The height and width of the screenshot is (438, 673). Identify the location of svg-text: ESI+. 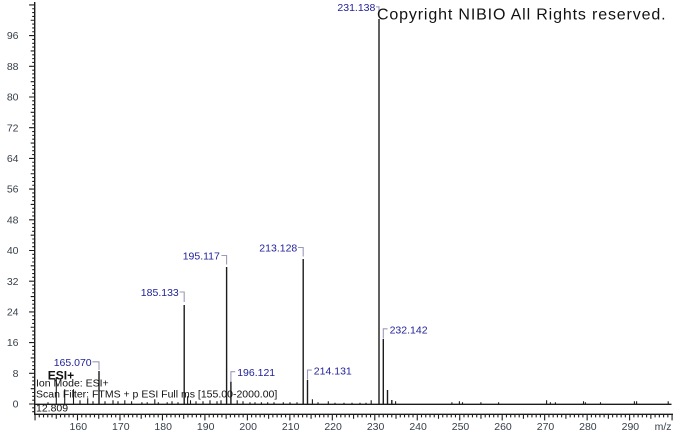
(61, 375).